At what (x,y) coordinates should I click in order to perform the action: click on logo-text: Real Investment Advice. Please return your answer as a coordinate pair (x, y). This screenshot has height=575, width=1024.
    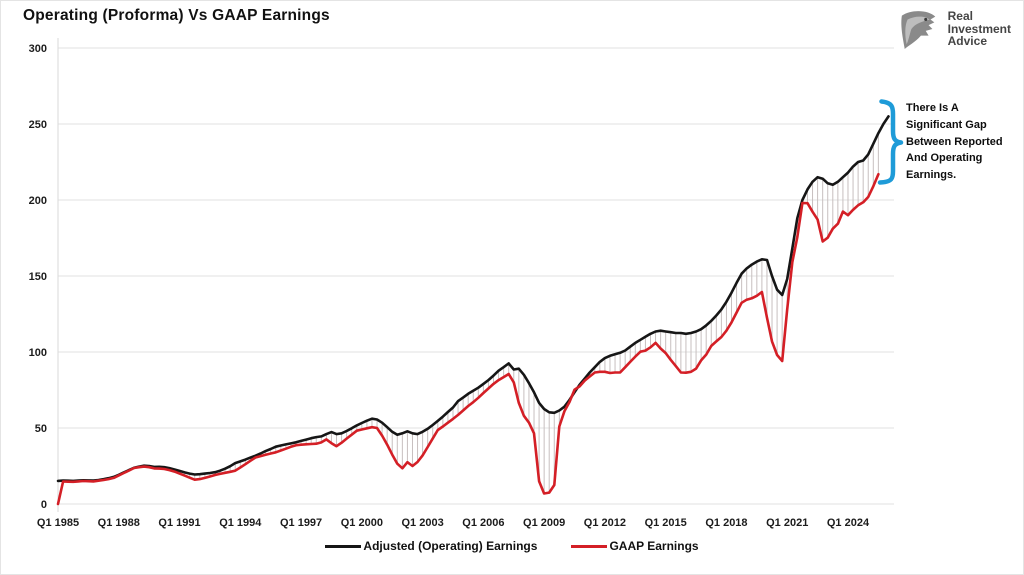
    Looking at the image, I should click on (979, 29).